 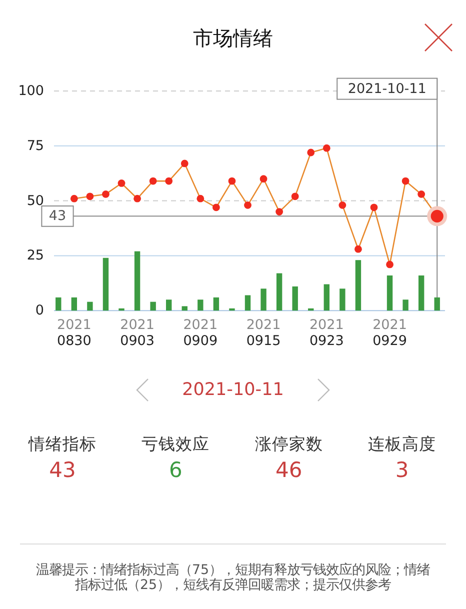 I want to click on category-label: 亏钱效应, so click(x=176, y=444).